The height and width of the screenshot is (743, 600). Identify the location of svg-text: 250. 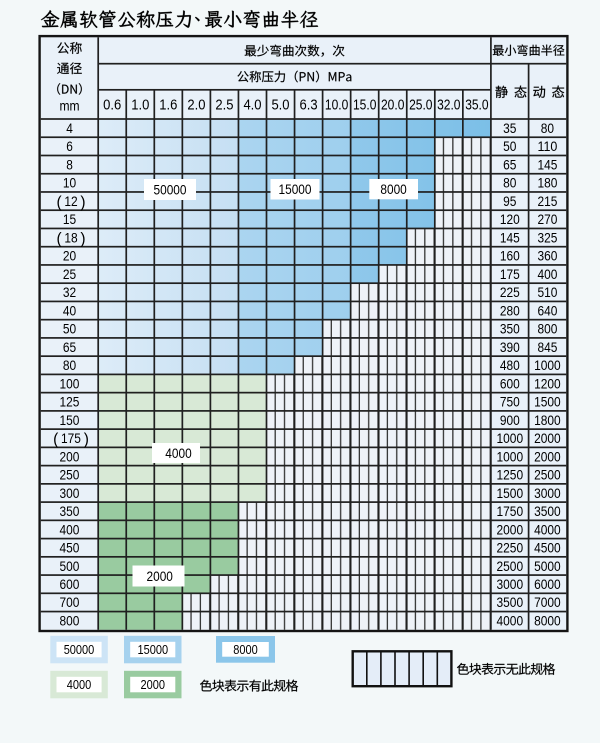
(70, 475).